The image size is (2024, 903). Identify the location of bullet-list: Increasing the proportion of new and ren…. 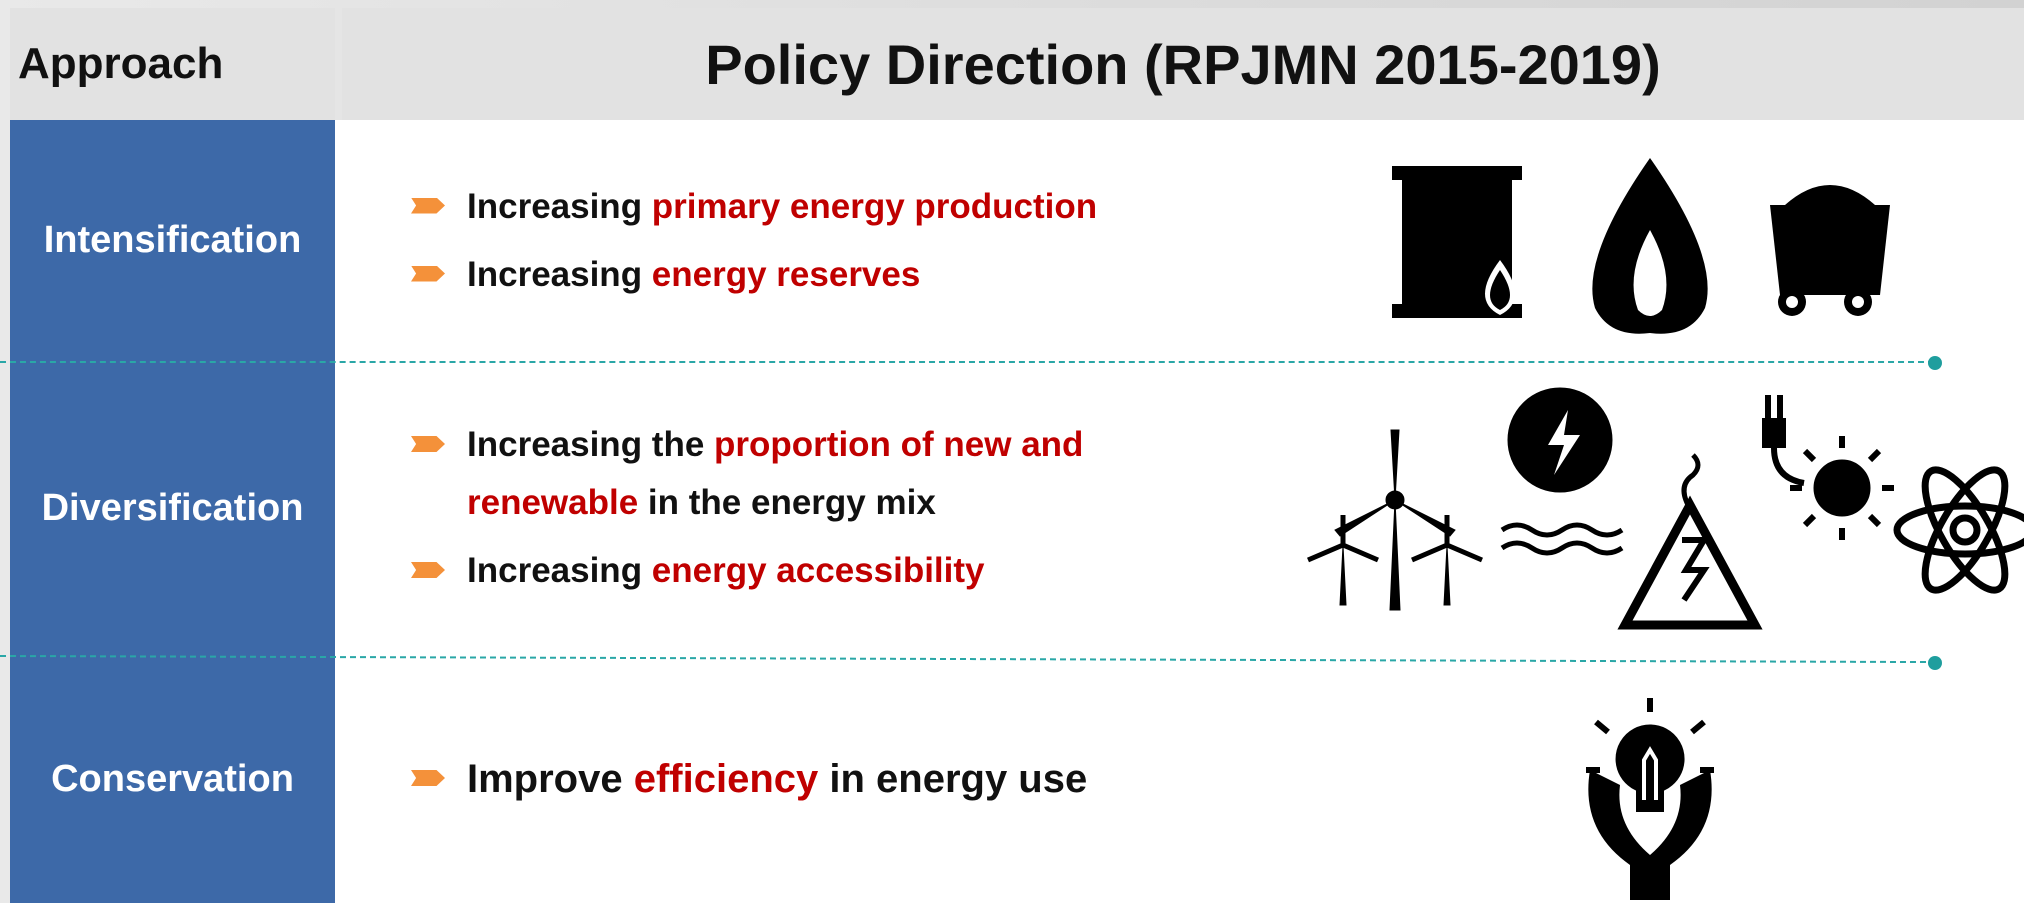
(806, 508).